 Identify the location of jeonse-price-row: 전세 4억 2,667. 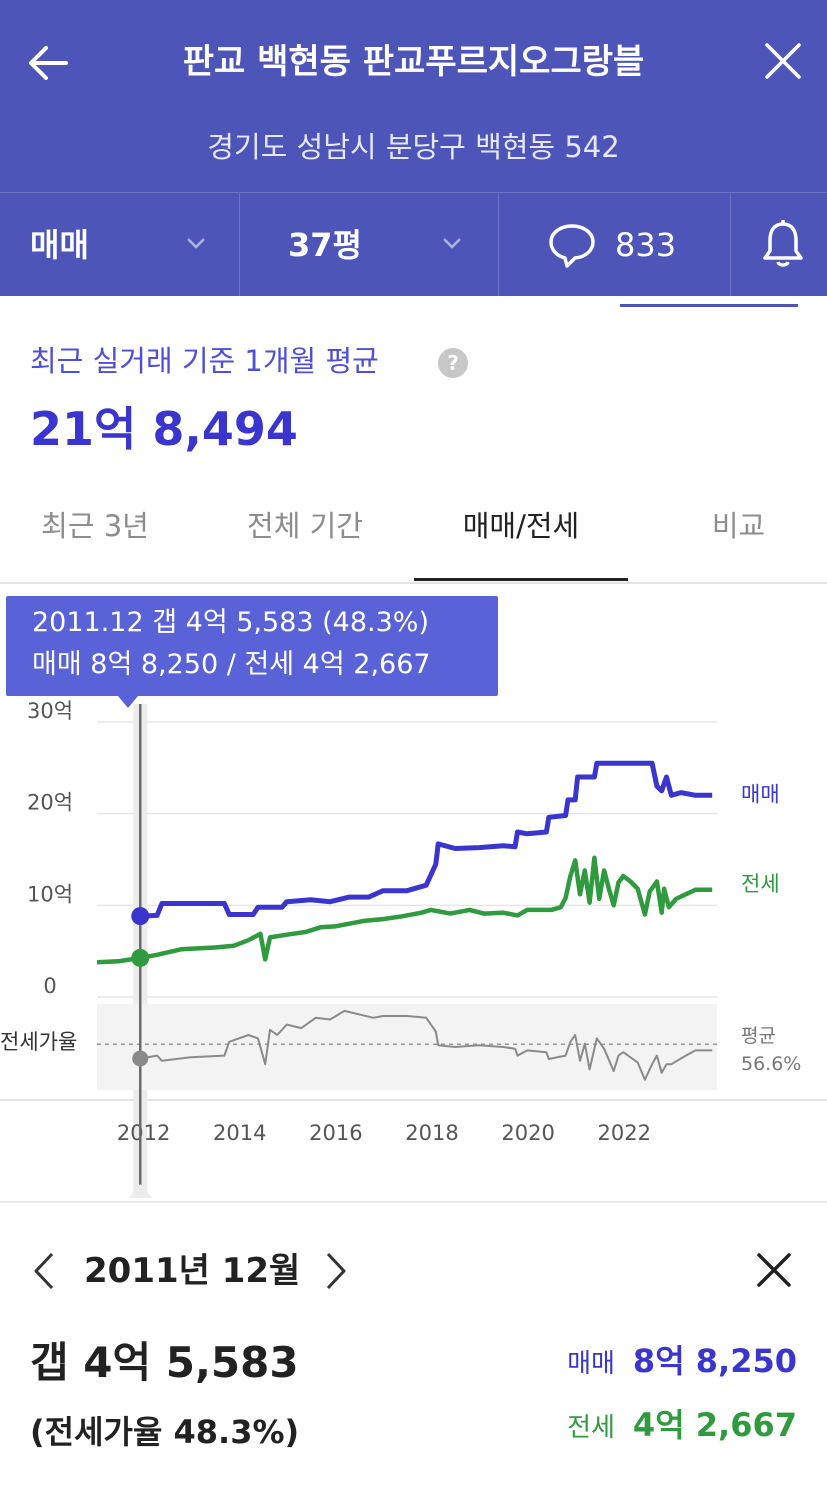
(682, 1428).